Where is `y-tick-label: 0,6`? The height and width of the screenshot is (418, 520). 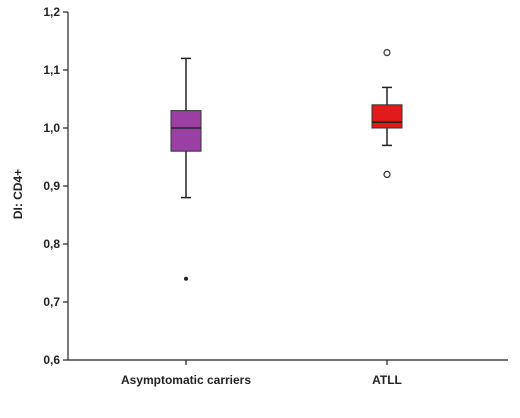 y-tick-label: 0,6 is located at coordinates (51, 360).